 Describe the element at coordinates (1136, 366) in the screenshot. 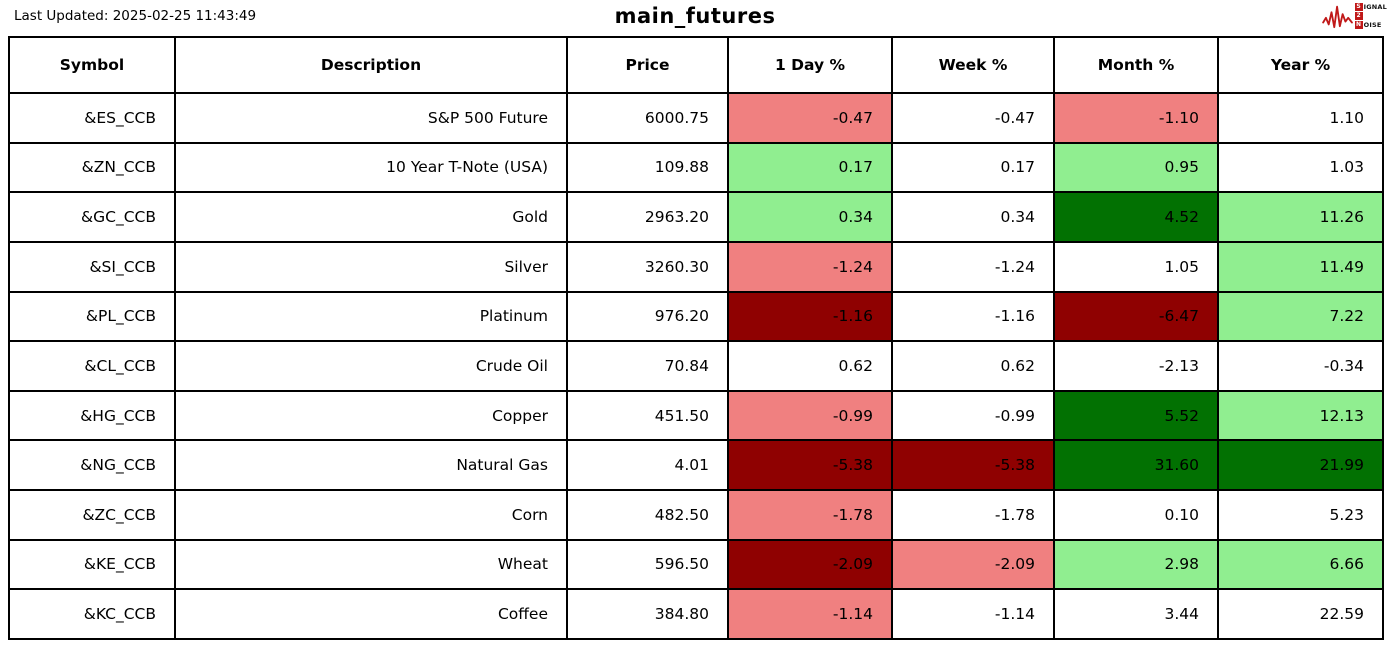

I see `pct-cell: -2.13` at that location.